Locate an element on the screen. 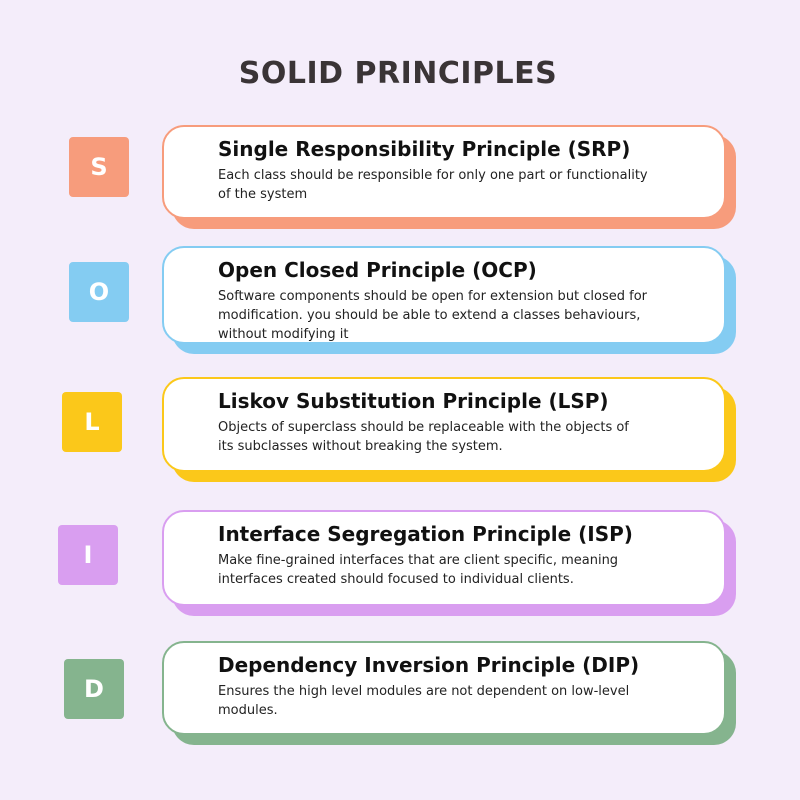  badge-o: O is located at coordinates (99, 292).